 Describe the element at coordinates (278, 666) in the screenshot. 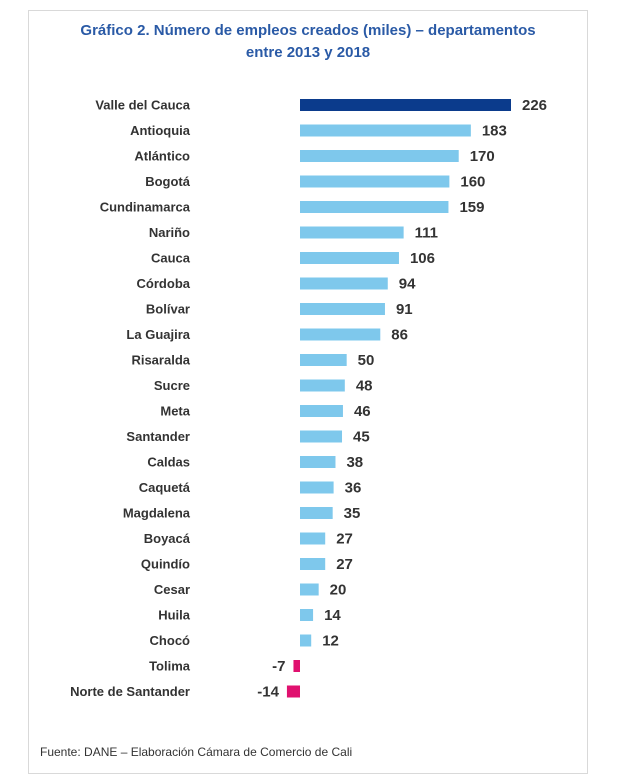

I see `data-label: -7` at that location.